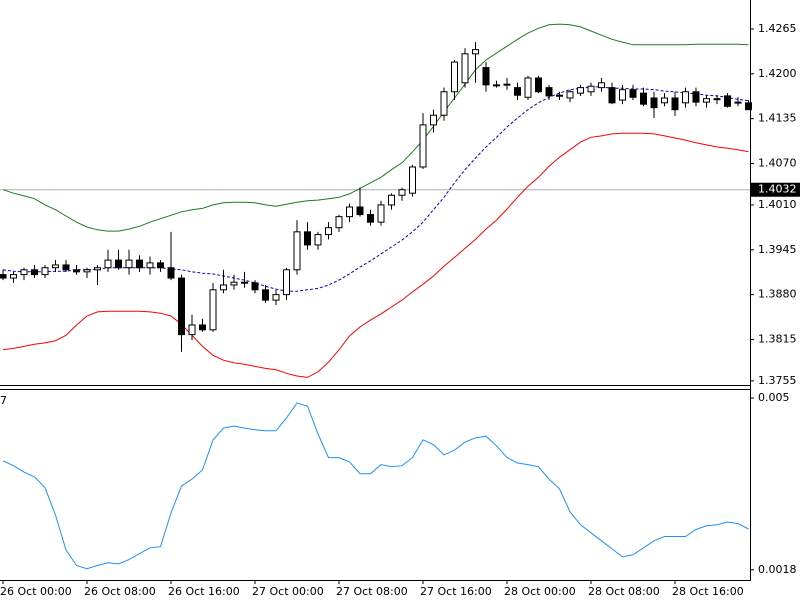 This screenshot has width=800, height=600. Describe the element at coordinates (777, 294) in the screenshot. I see `y-tick-label: 1.3880` at that location.